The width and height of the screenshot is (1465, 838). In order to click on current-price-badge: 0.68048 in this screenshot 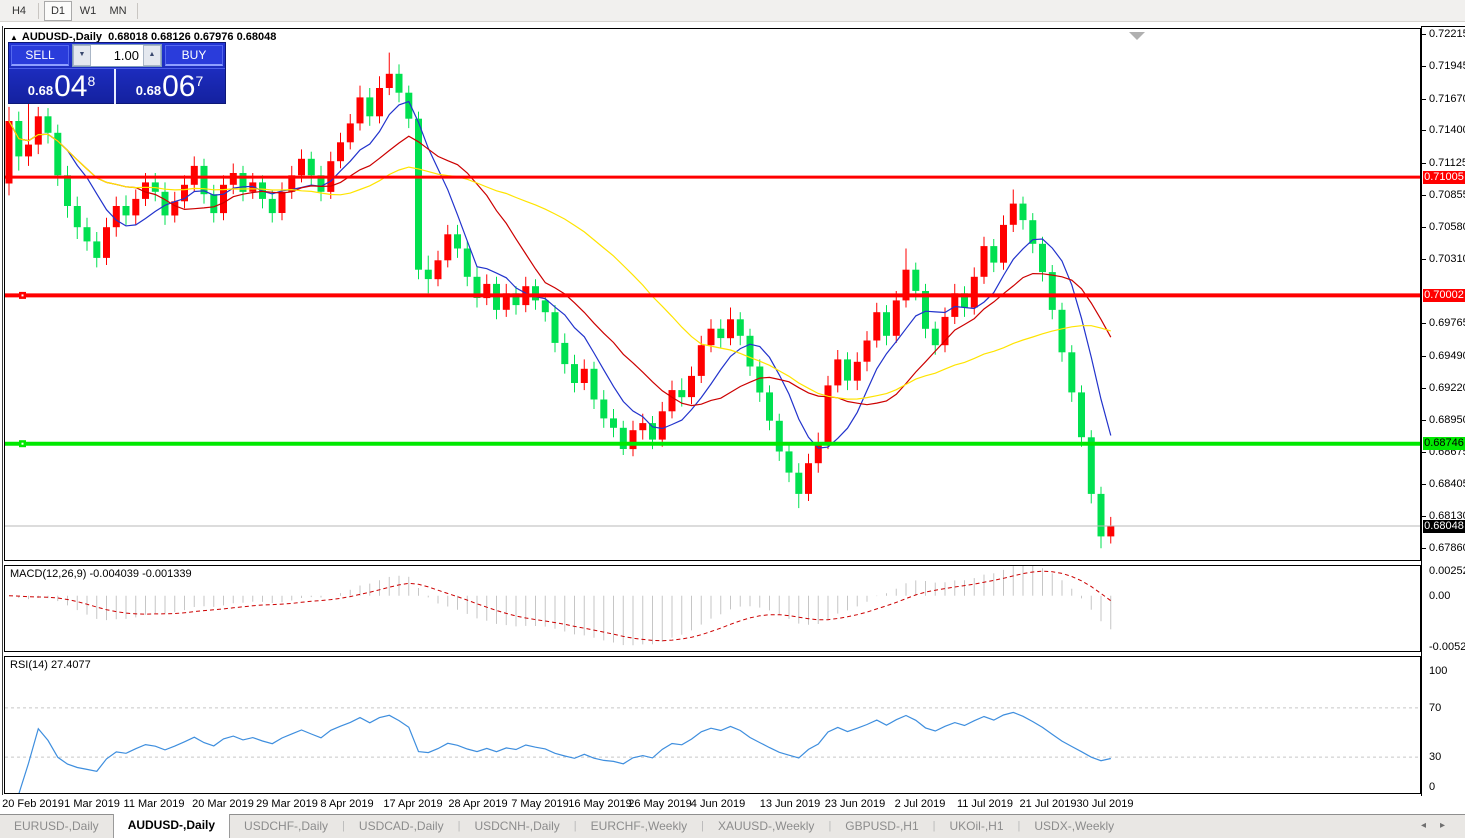, I will do `click(1444, 526)`.